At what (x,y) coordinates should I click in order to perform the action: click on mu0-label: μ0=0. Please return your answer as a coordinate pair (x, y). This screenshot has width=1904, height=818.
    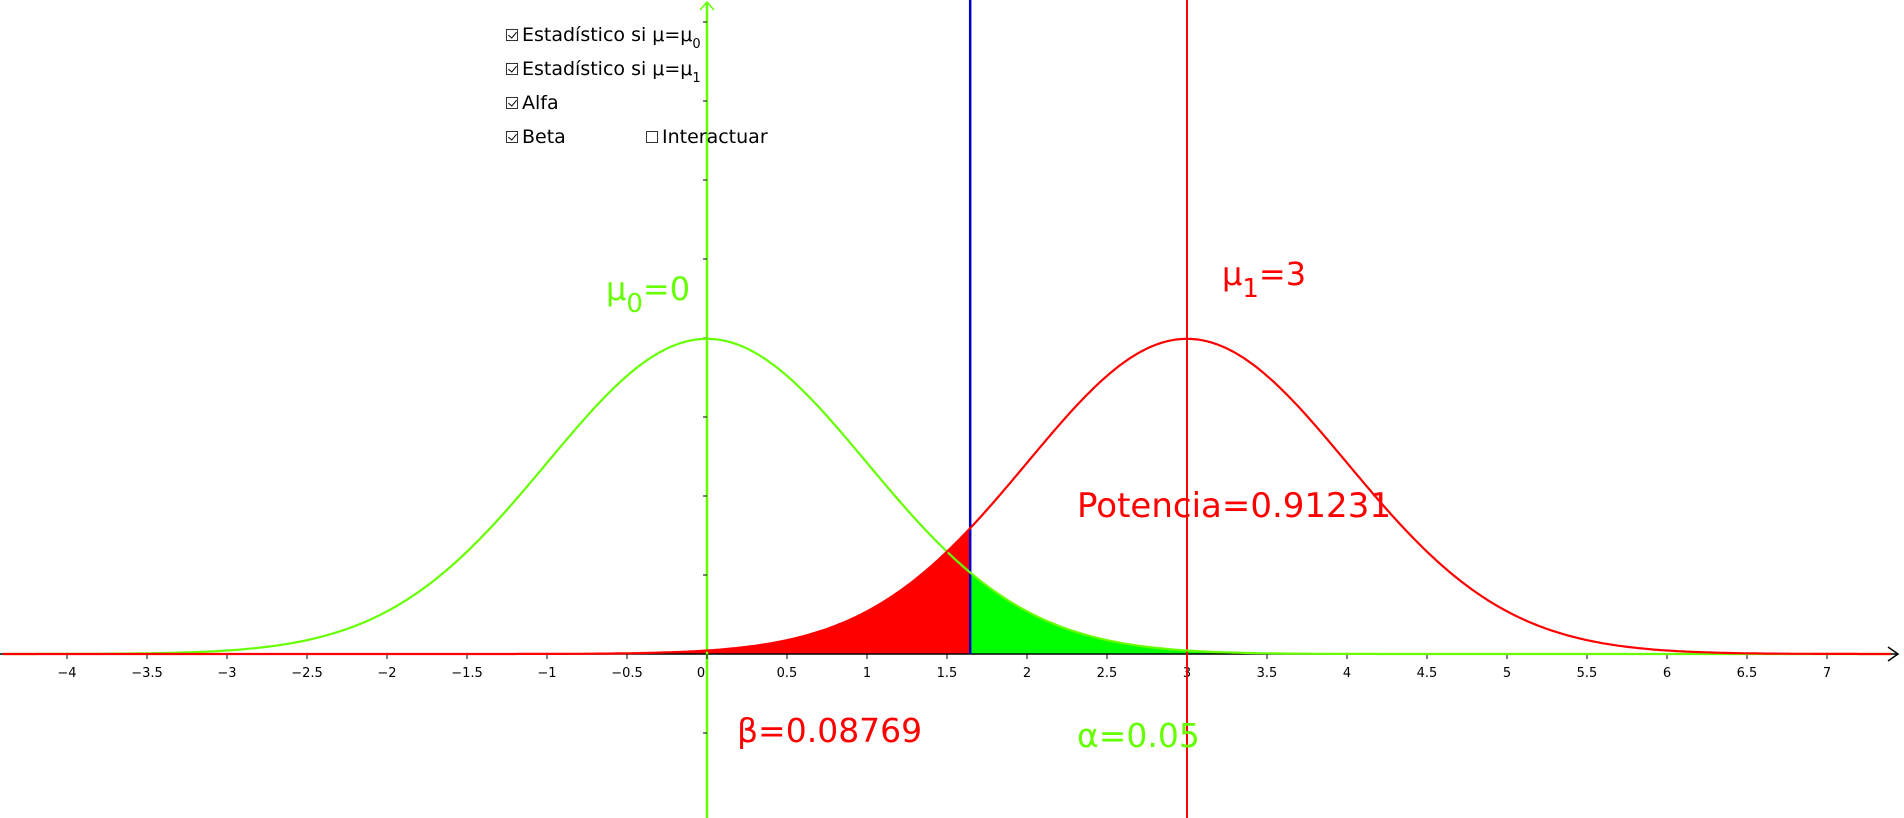
    Looking at the image, I should click on (648, 294).